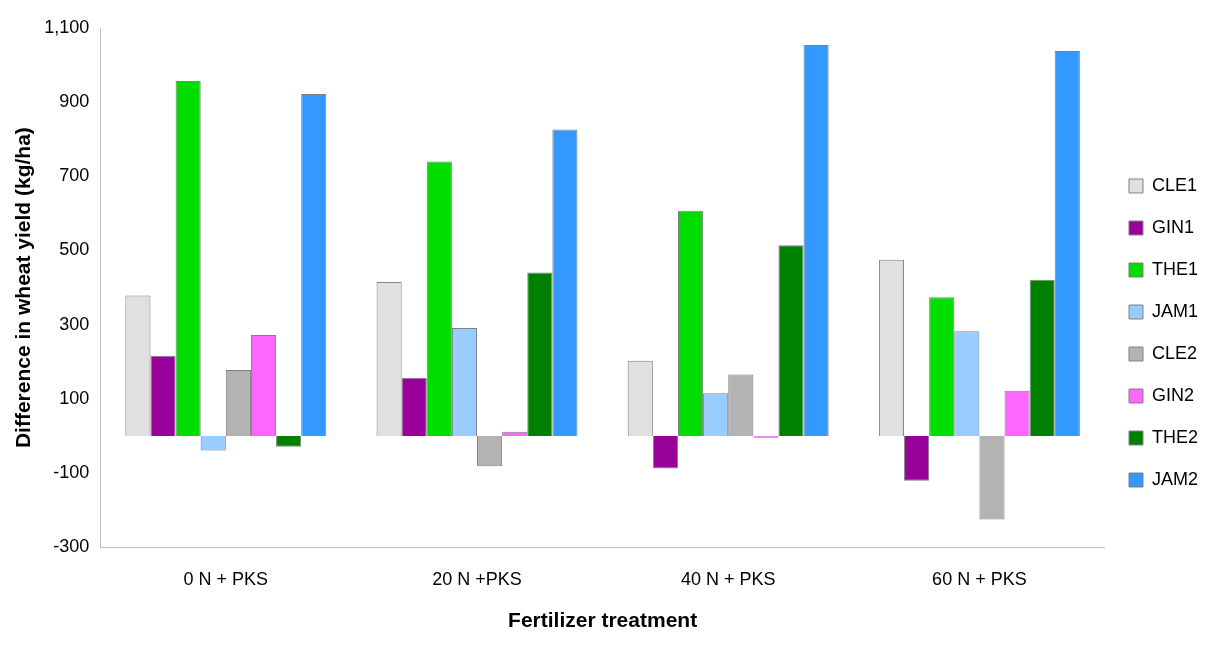 The width and height of the screenshot is (1226, 646). What do you see at coordinates (728, 578) in the screenshot?
I see `x-tick-label: 40 N + PKS` at bounding box center [728, 578].